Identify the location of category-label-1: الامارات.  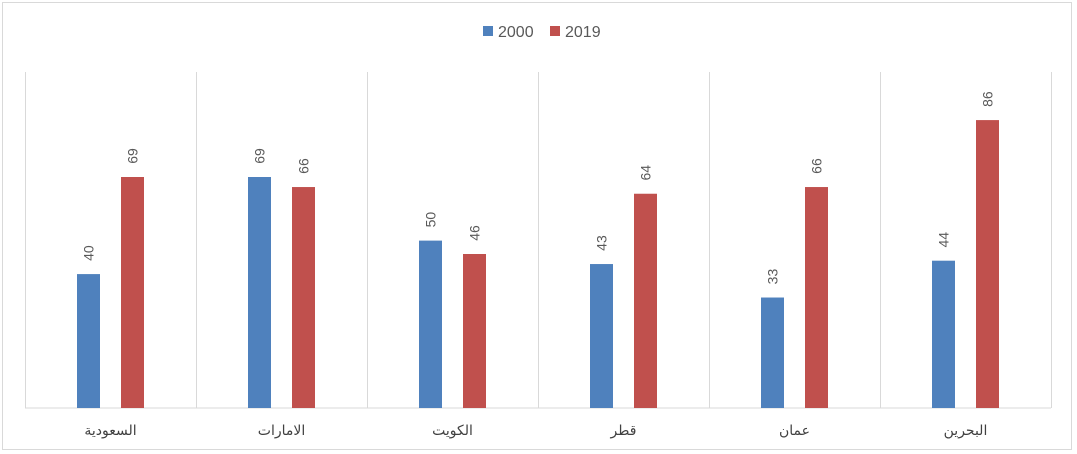
(281, 431).